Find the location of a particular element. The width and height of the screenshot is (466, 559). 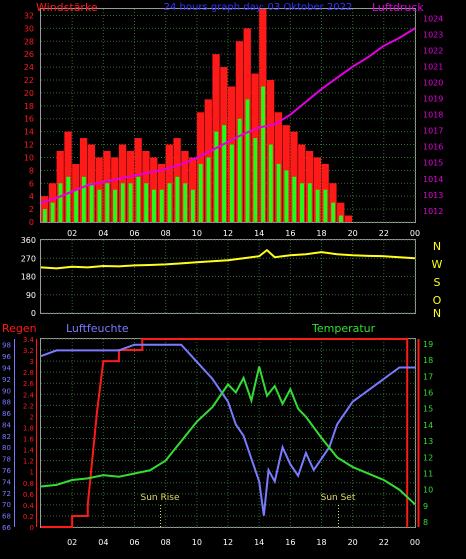

direction-line is located at coordinates (228, 259).